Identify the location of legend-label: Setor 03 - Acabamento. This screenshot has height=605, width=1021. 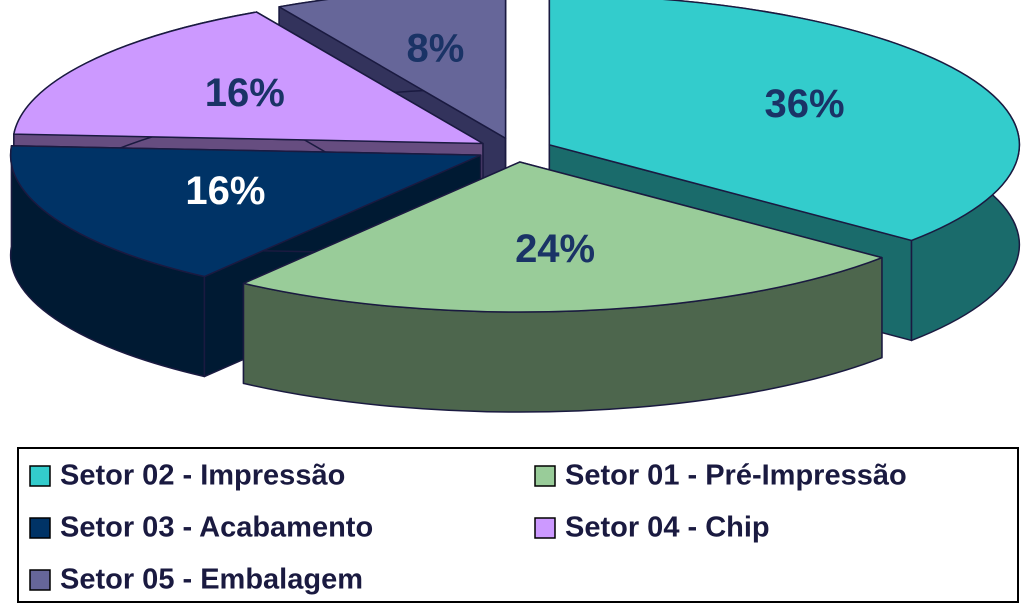
(216, 528).